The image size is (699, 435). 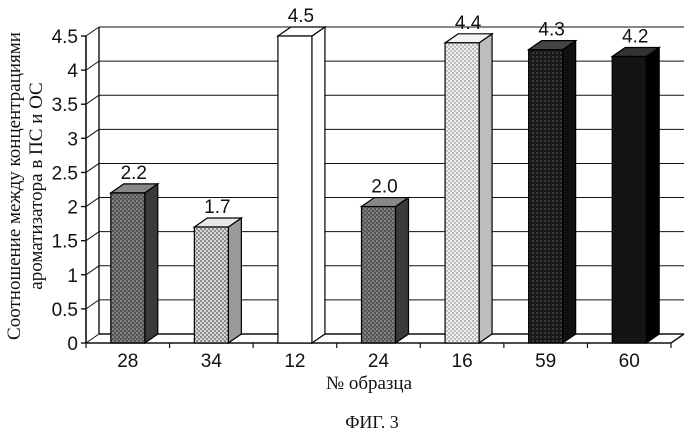 I want to click on x-axis-title: № образца, so click(x=369, y=383).